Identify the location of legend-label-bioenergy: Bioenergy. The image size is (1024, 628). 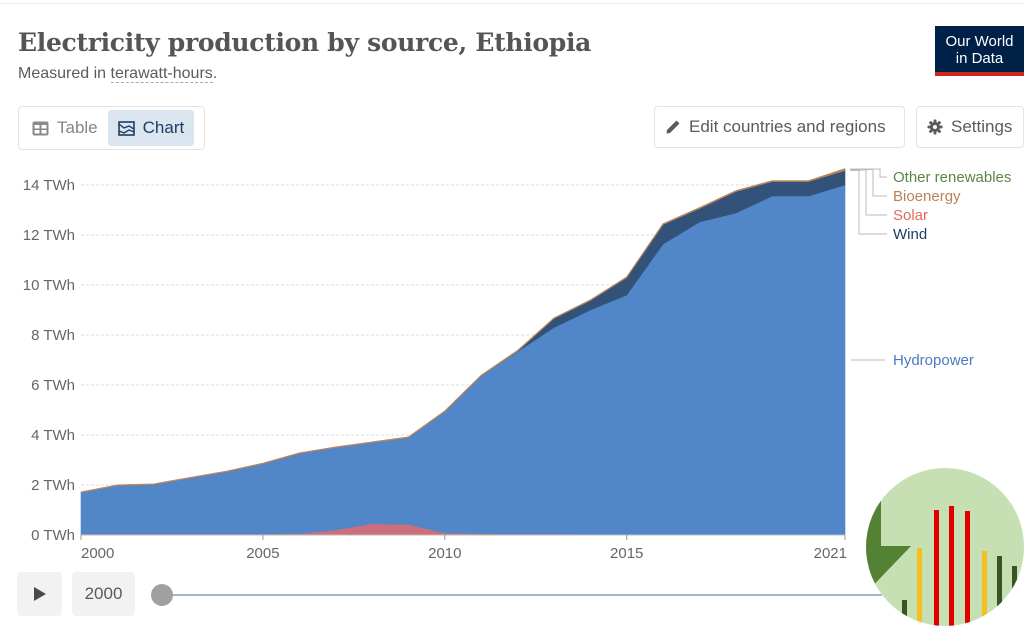
(927, 196).